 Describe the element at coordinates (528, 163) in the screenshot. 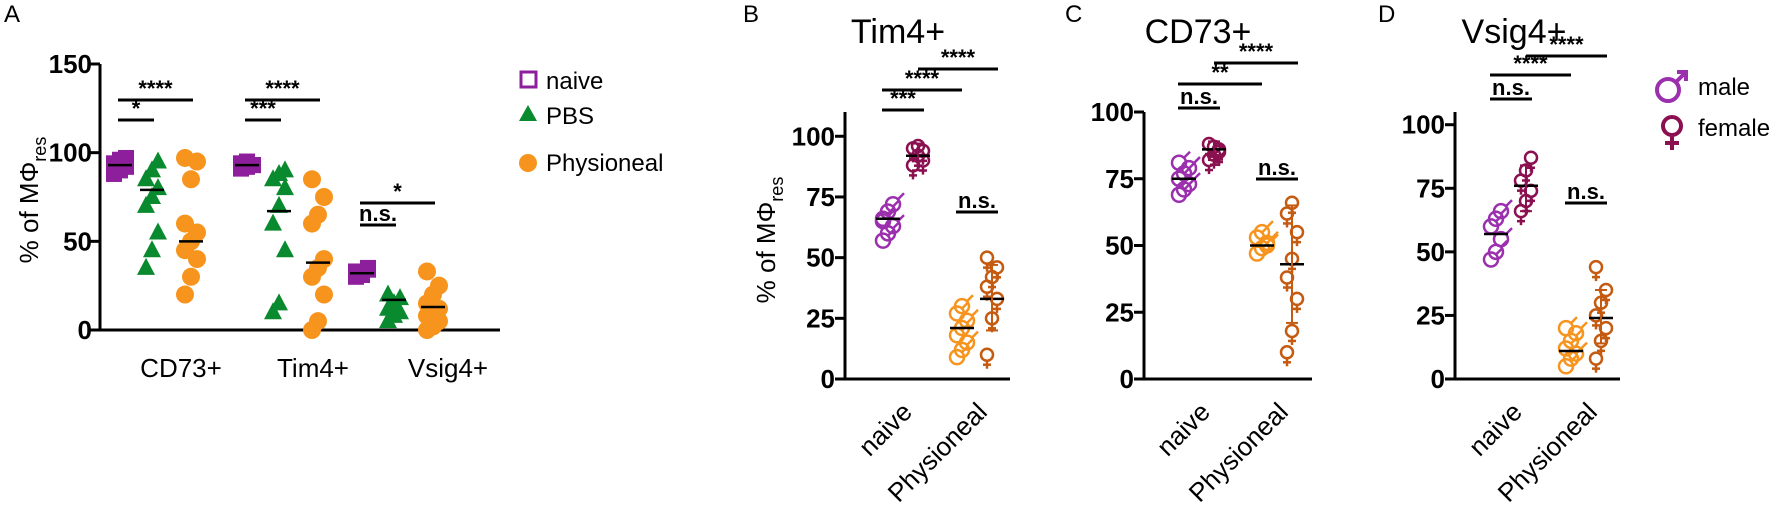

I see `legend-physioneal-circle-icon` at that location.